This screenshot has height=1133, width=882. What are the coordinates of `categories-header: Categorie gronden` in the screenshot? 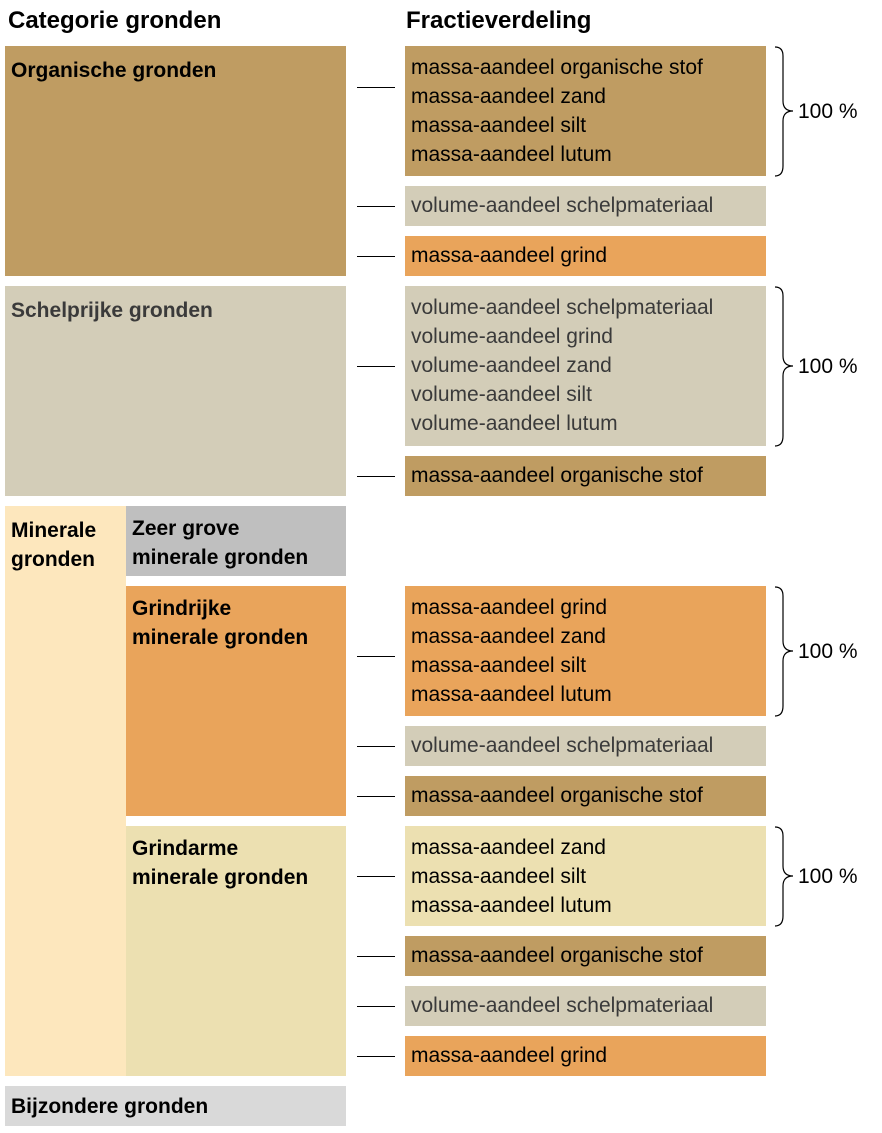 It's located at (115, 20).